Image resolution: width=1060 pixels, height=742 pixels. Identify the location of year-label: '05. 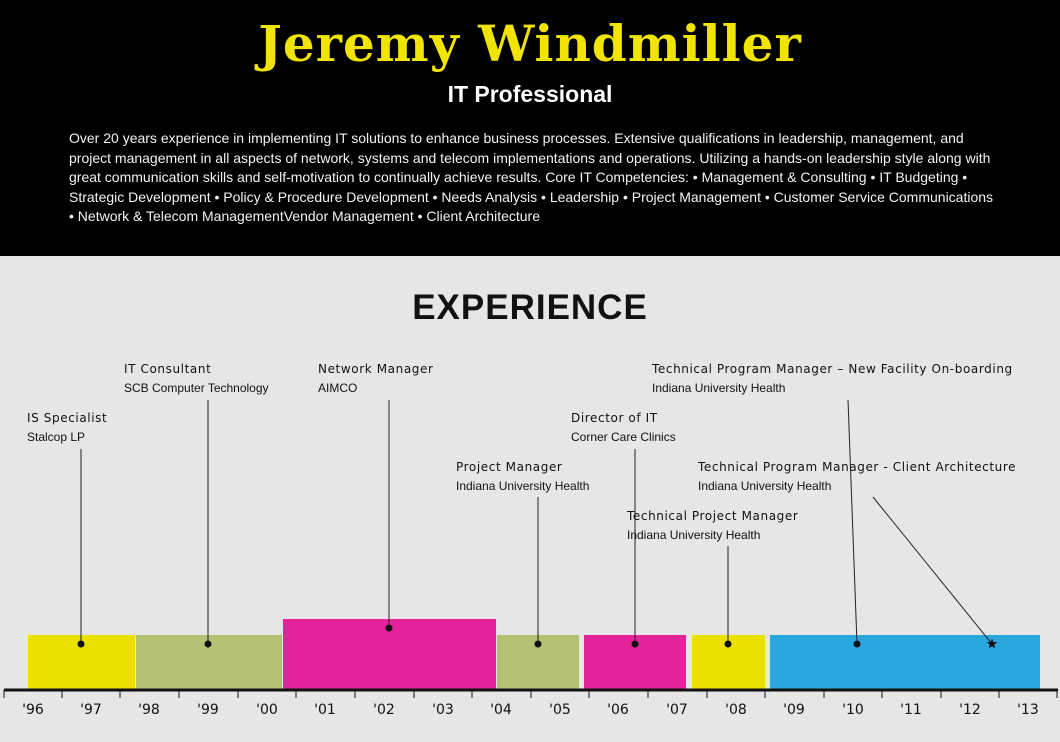
(560, 710).